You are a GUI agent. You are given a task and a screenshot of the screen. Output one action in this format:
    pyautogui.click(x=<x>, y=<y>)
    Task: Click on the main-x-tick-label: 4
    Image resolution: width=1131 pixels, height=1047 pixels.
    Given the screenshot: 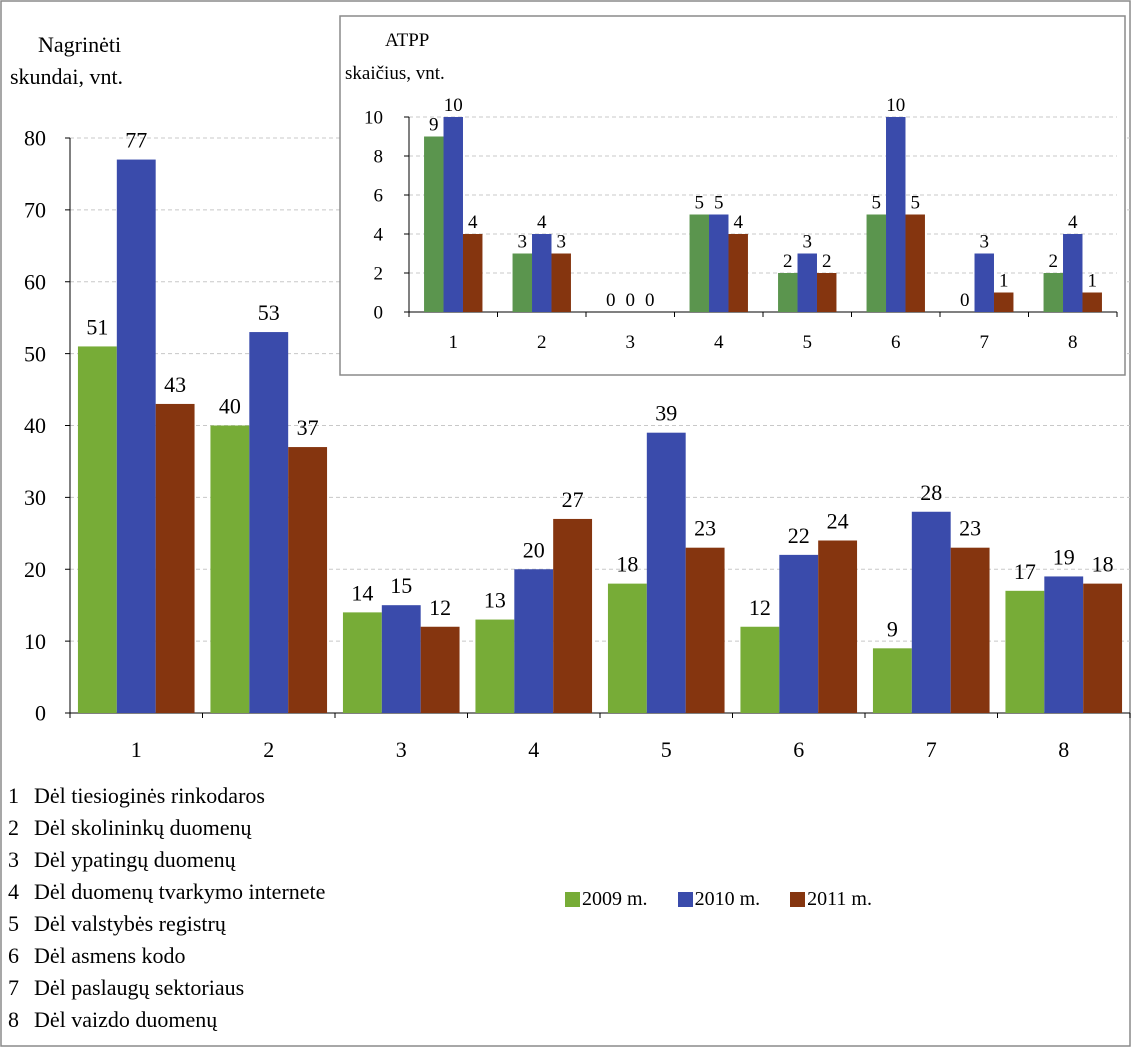 What is the action you would take?
    pyautogui.click(x=533, y=749)
    